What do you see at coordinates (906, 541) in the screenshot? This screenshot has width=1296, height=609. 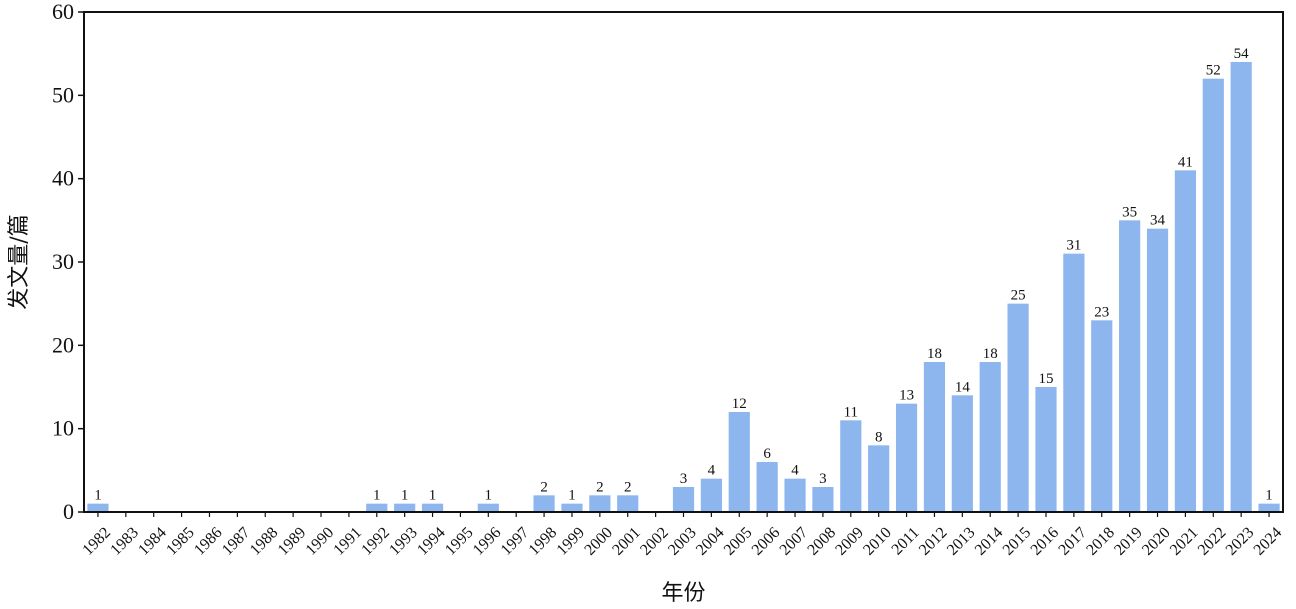 I see `x-tick-label-2011: 2011` at bounding box center [906, 541].